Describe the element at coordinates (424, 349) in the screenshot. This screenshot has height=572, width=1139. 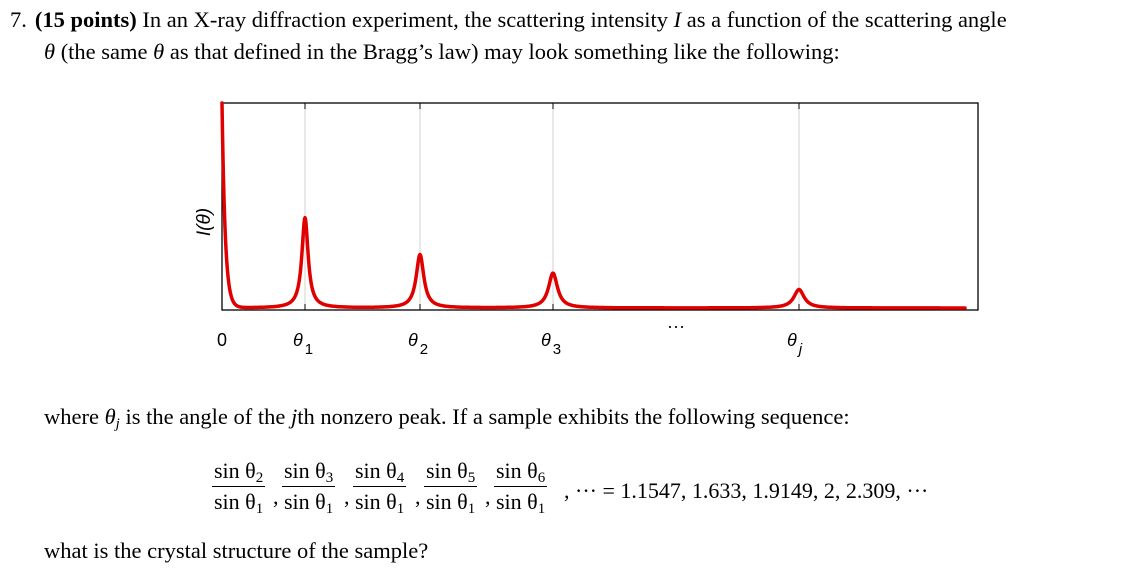
I see `tick-label-sub-2: 2` at that location.